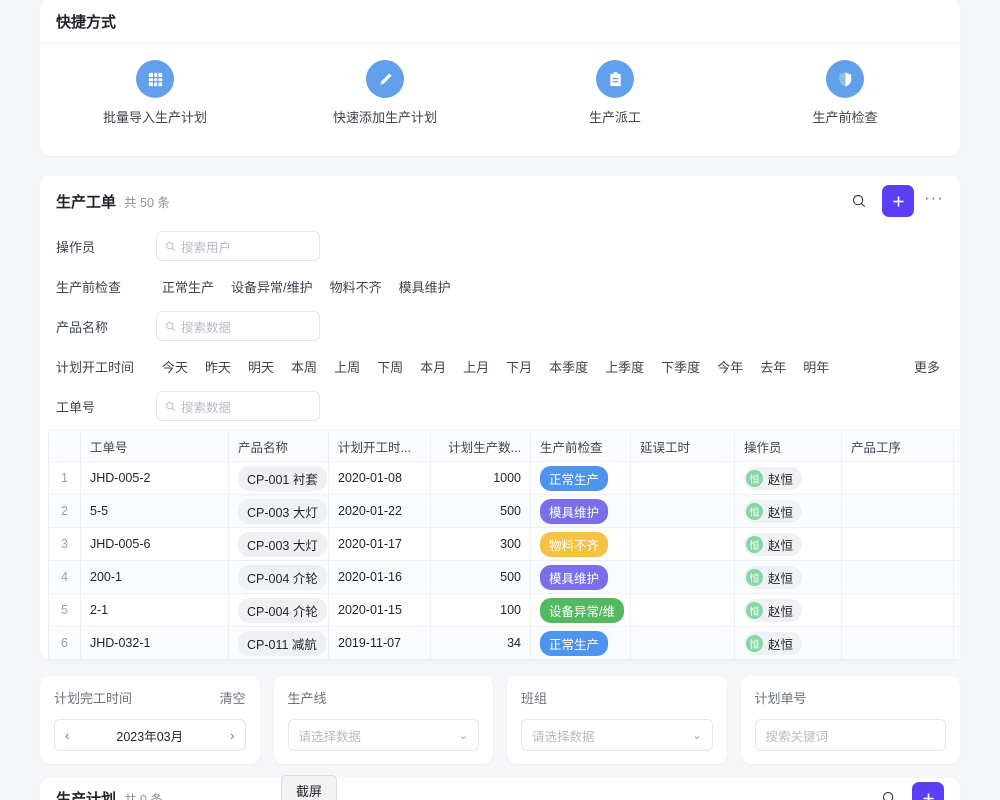 The height and width of the screenshot is (800, 1000). I want to click on cell-precheck: 设备异常/维, so click(580, 610).